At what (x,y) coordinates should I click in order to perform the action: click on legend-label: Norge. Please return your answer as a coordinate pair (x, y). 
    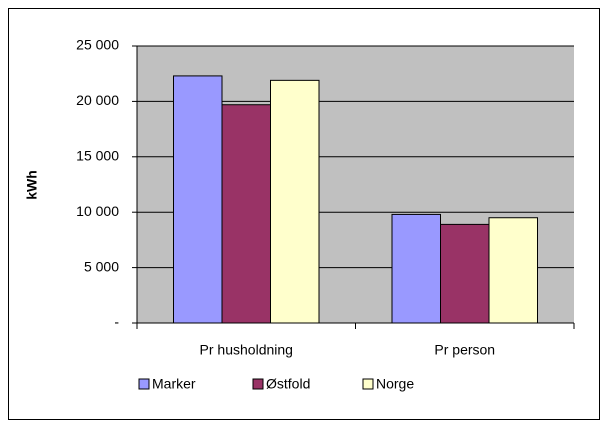
    Looking at the image, I should click on (395, 384).